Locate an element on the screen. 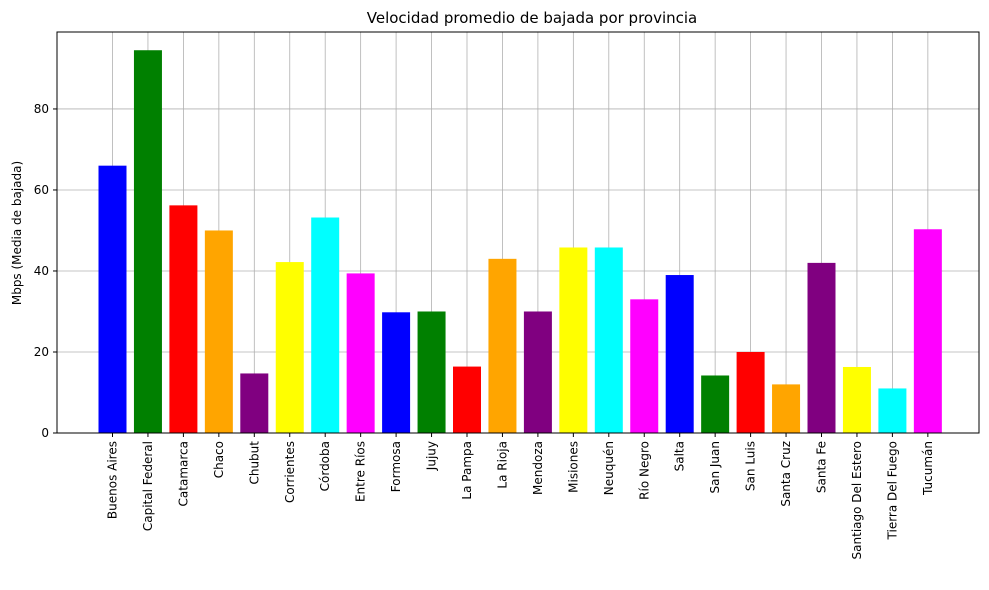 This screenshot has height=590, width=989. y-tick-label: 80 is located at coordinates (41, 109).